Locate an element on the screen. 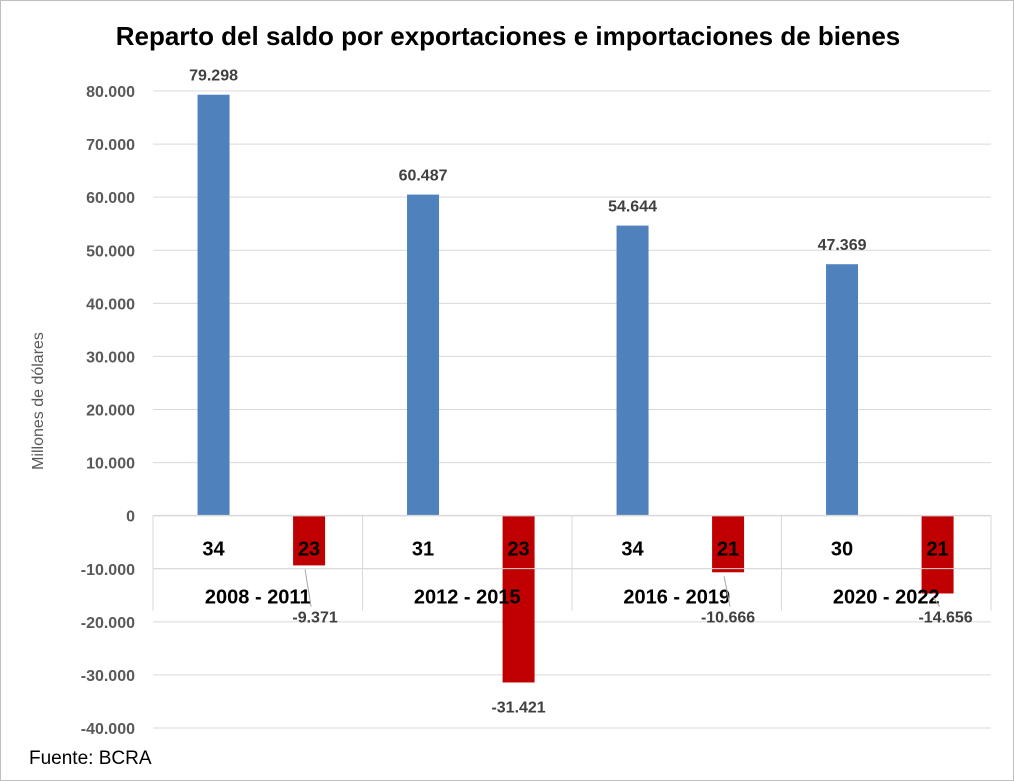  y-tick-label: -10.000 is located at coordinates (108, 570).